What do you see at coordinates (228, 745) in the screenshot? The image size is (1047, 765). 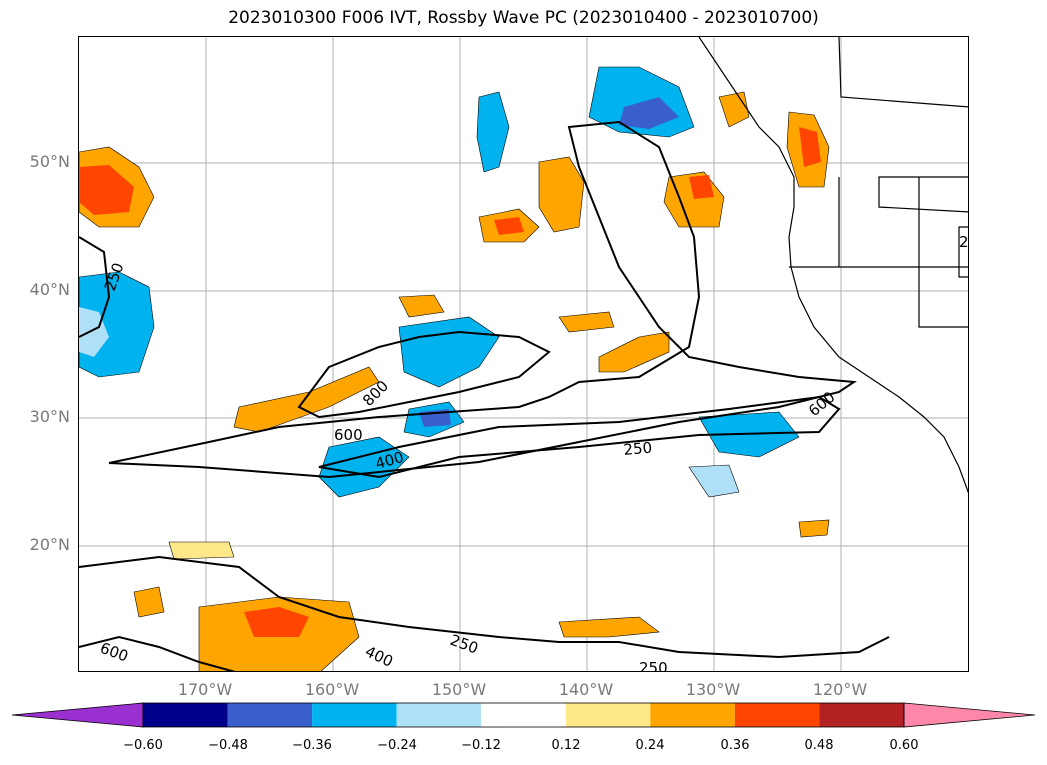 I see `colorbar-tick-label: −0.48` at bounding box center [228, 745].